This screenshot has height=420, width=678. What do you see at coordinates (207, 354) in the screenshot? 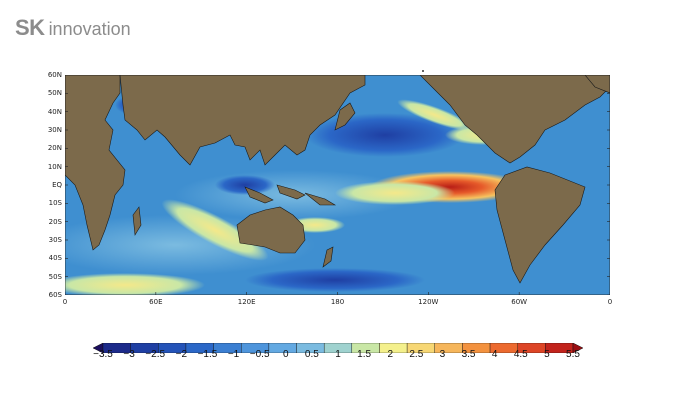
I see `colorbar-label: −1.5` at bounding box center [207, 354].